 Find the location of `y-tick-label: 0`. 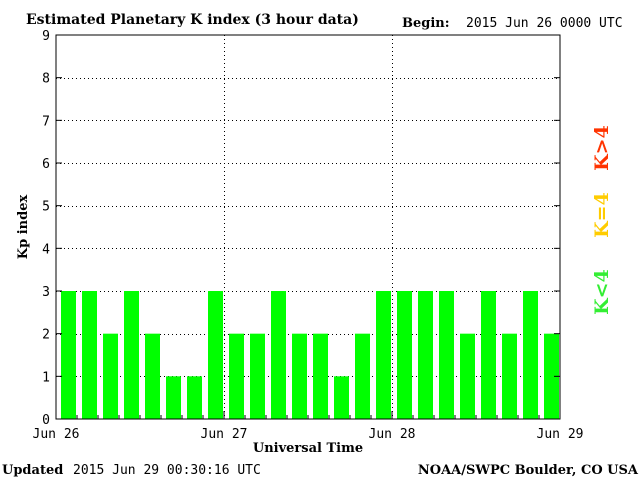

y-tick-label: 0 is located at coordinates (46, 420).